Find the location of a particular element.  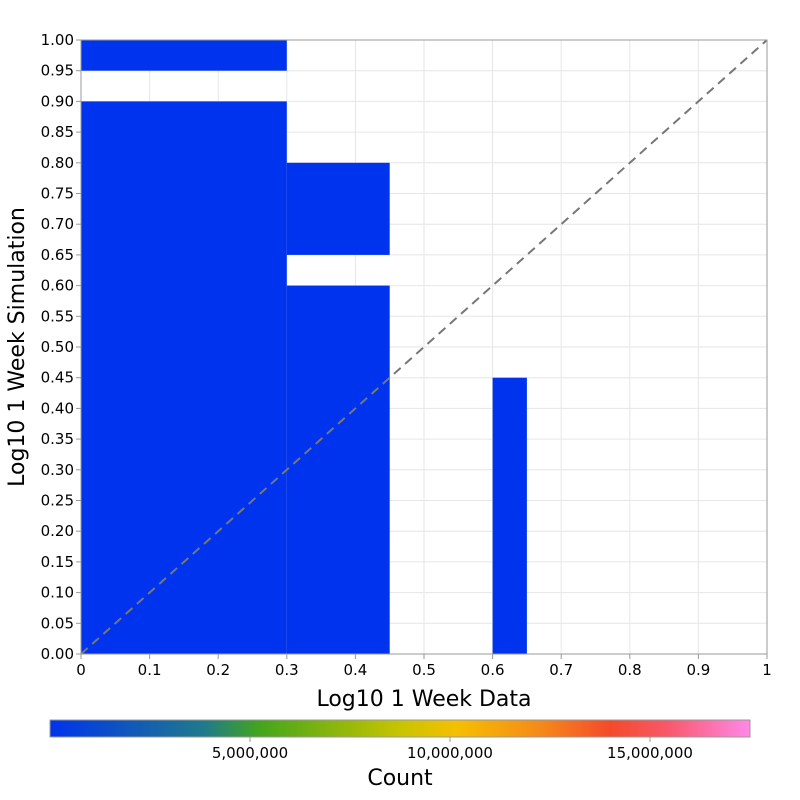

x-tick-label: 0.4 is located at coordinates (355, 670).